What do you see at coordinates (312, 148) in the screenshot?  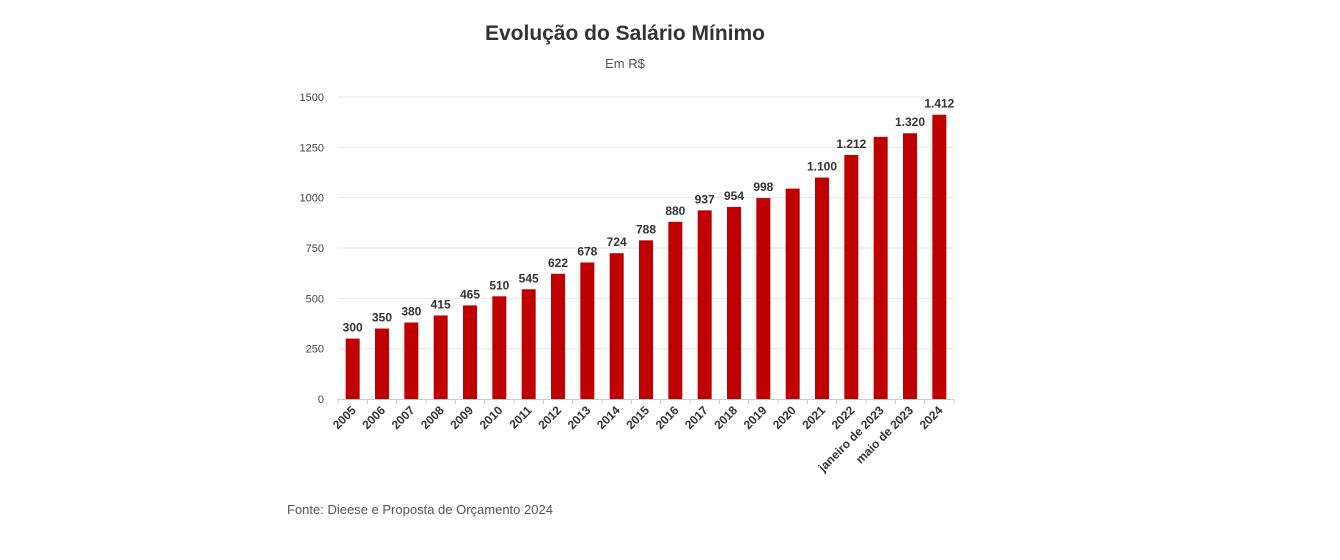 I see `y-tick-label: 1250` at bounding box center [312, 148].